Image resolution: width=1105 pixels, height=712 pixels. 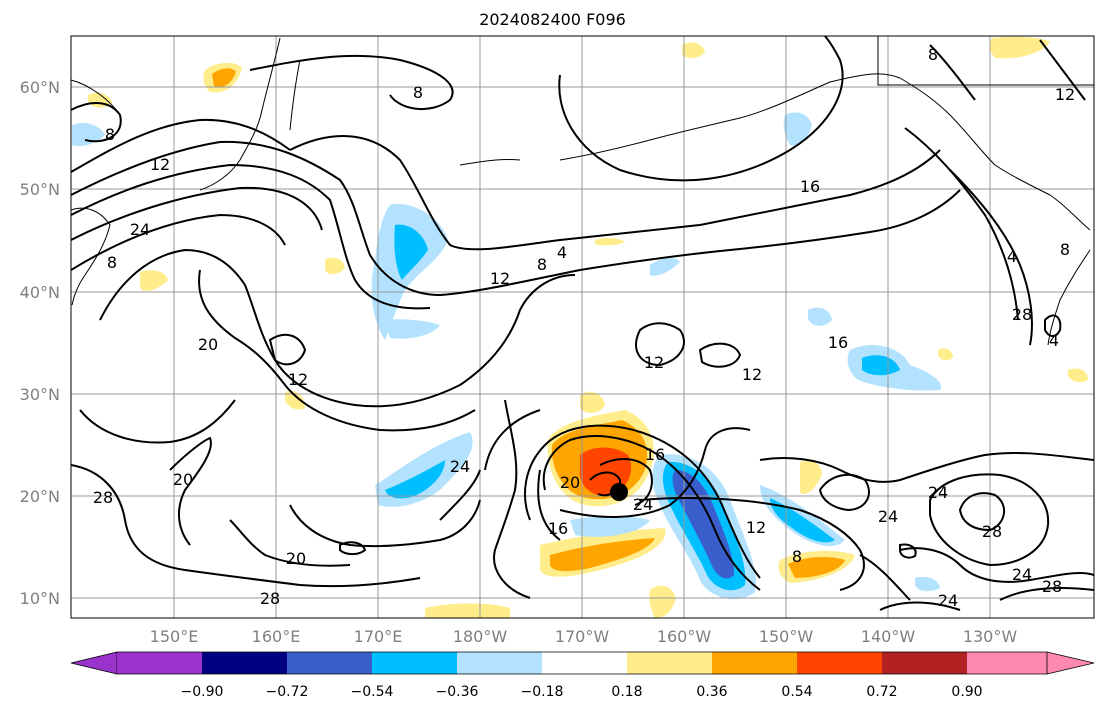 I want to click on colorbar-tick-label: −0.36, so click(x=457, y=692).